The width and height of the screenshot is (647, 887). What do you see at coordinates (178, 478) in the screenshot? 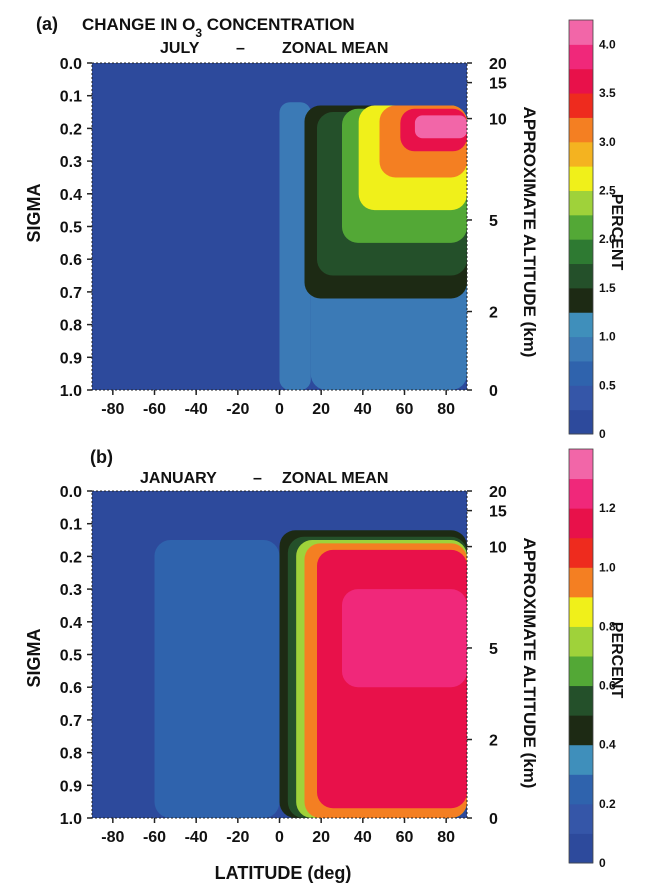
I see `panel-b-subtitle-month: JANUARY` at bounding box center [178, 478].